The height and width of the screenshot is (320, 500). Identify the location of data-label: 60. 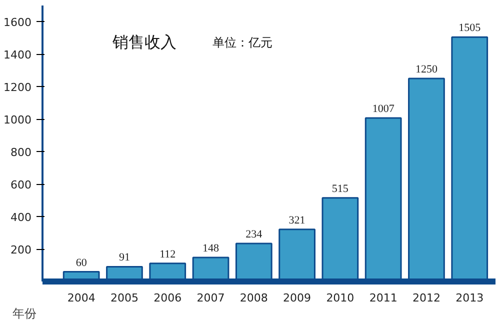
(82, 262).